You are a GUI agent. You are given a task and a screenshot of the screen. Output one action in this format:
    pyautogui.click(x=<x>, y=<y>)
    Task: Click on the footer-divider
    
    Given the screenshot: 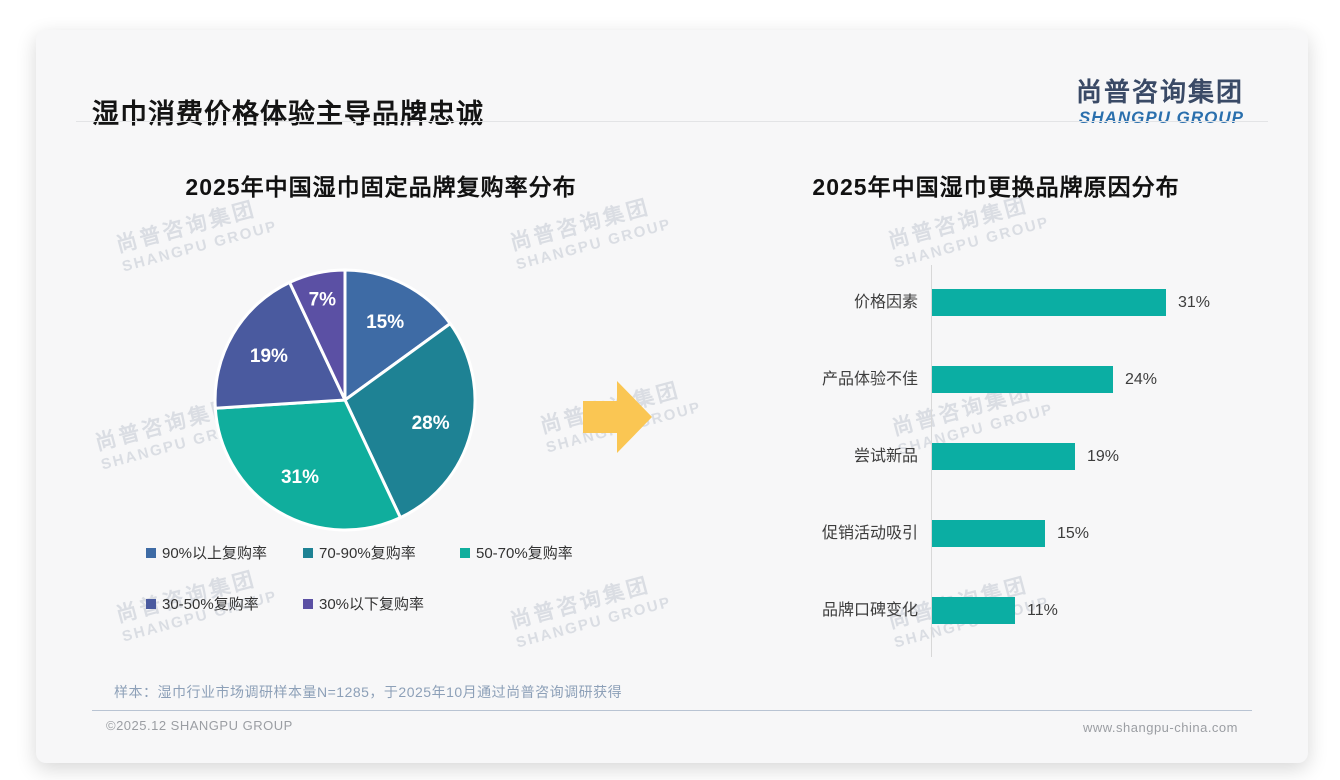 What is the action you would take?
    pyautogui.click(x=672, y=710)
    